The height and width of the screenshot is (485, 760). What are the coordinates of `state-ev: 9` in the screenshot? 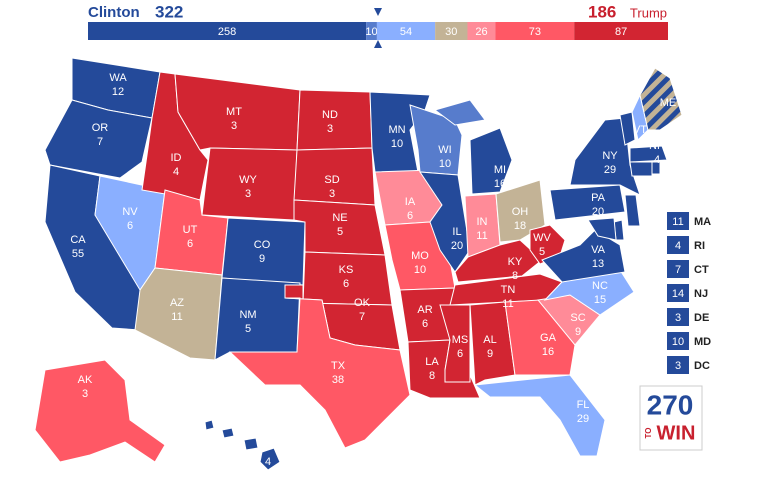 It's located at (262, 259).